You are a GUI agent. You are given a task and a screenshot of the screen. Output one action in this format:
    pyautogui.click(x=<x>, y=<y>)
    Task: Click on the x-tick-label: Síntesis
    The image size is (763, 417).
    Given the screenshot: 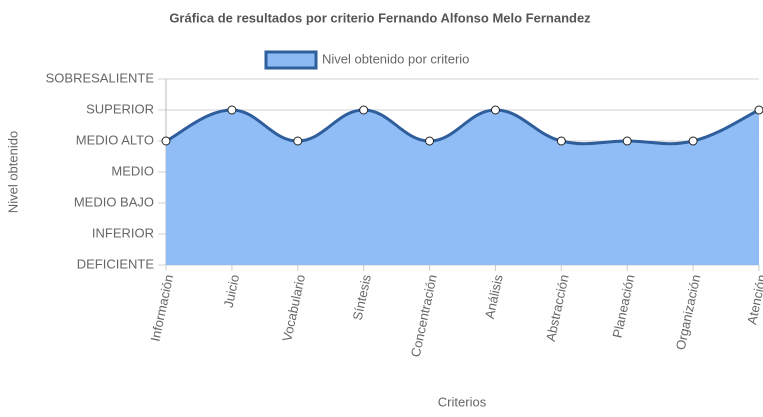 What is the action you would take?
    pyautogui.click(x=362, y=297)
    